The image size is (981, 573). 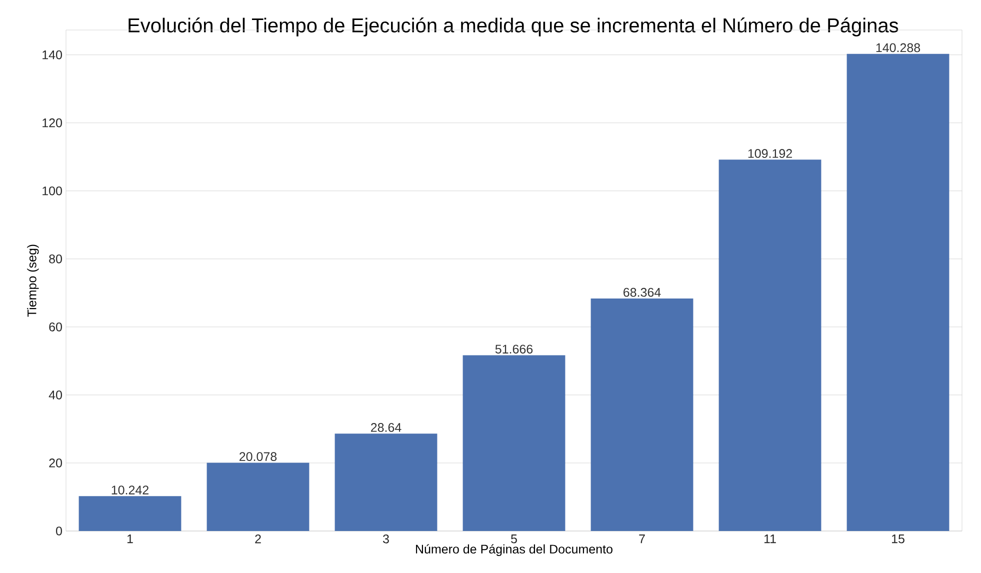 What do you see at coordinates (55, 395) in the screenshot?
I see `y-tick-label: 40` at bounding box center [55, 395].